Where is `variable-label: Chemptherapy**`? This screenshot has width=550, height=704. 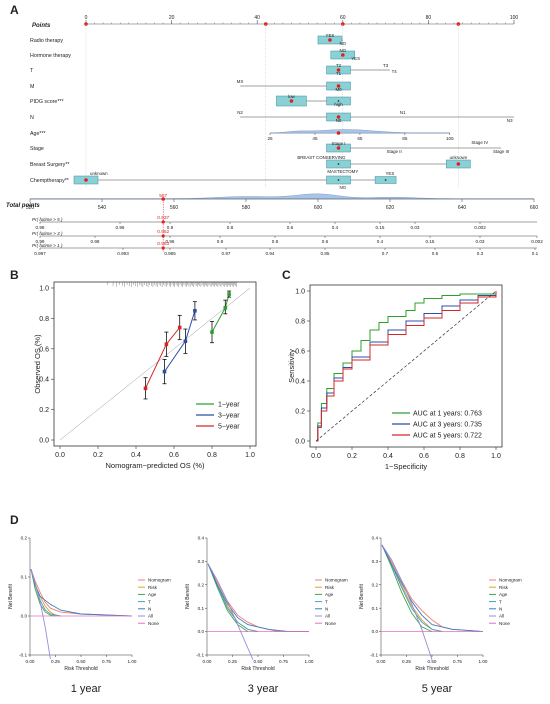
variable-label: Chemptherapy** is located at coordinates (49, 181).